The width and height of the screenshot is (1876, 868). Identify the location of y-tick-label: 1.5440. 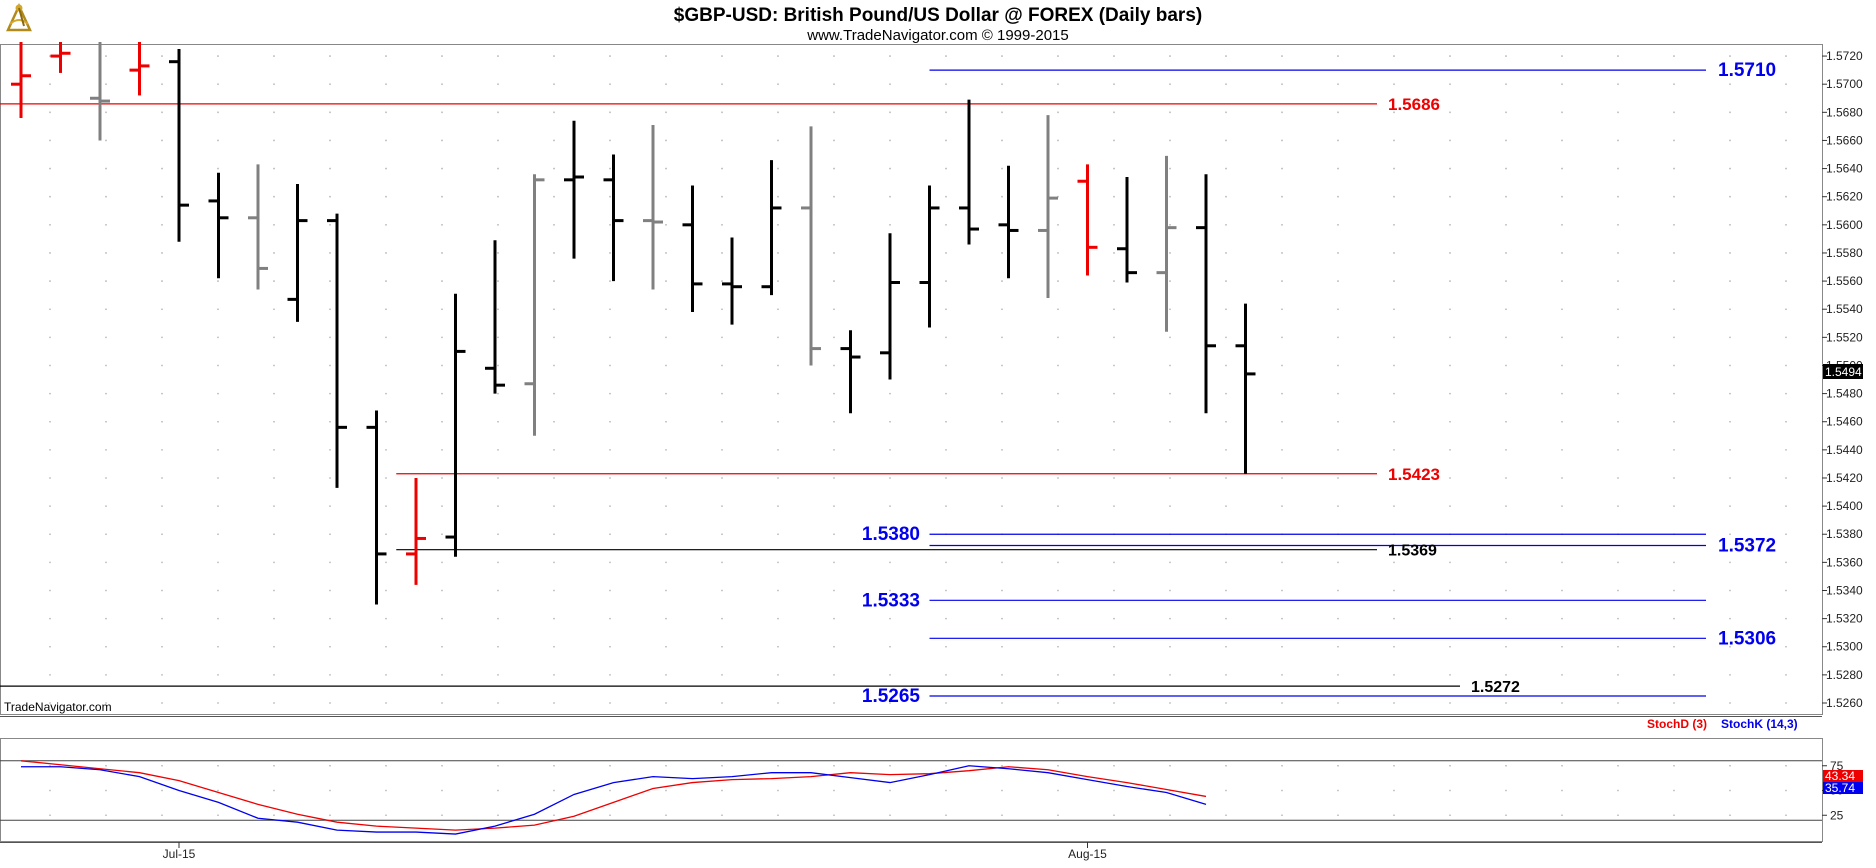
(1844, 450).